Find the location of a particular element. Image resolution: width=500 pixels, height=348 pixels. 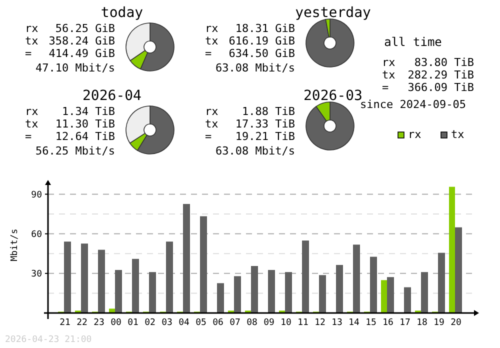

x-tick-label: 01 is located at coordinates (133, 323).